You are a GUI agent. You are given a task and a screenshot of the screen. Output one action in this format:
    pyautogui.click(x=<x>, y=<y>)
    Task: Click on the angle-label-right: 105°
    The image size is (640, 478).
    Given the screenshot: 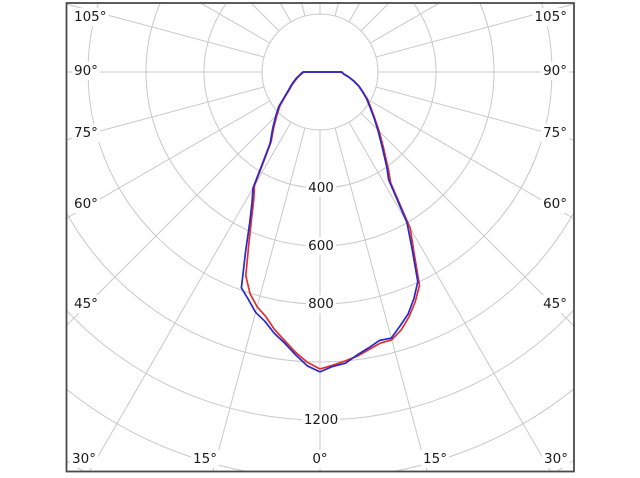 What is the action you would take?
    pyautogui.click(x=550, y=17)
    